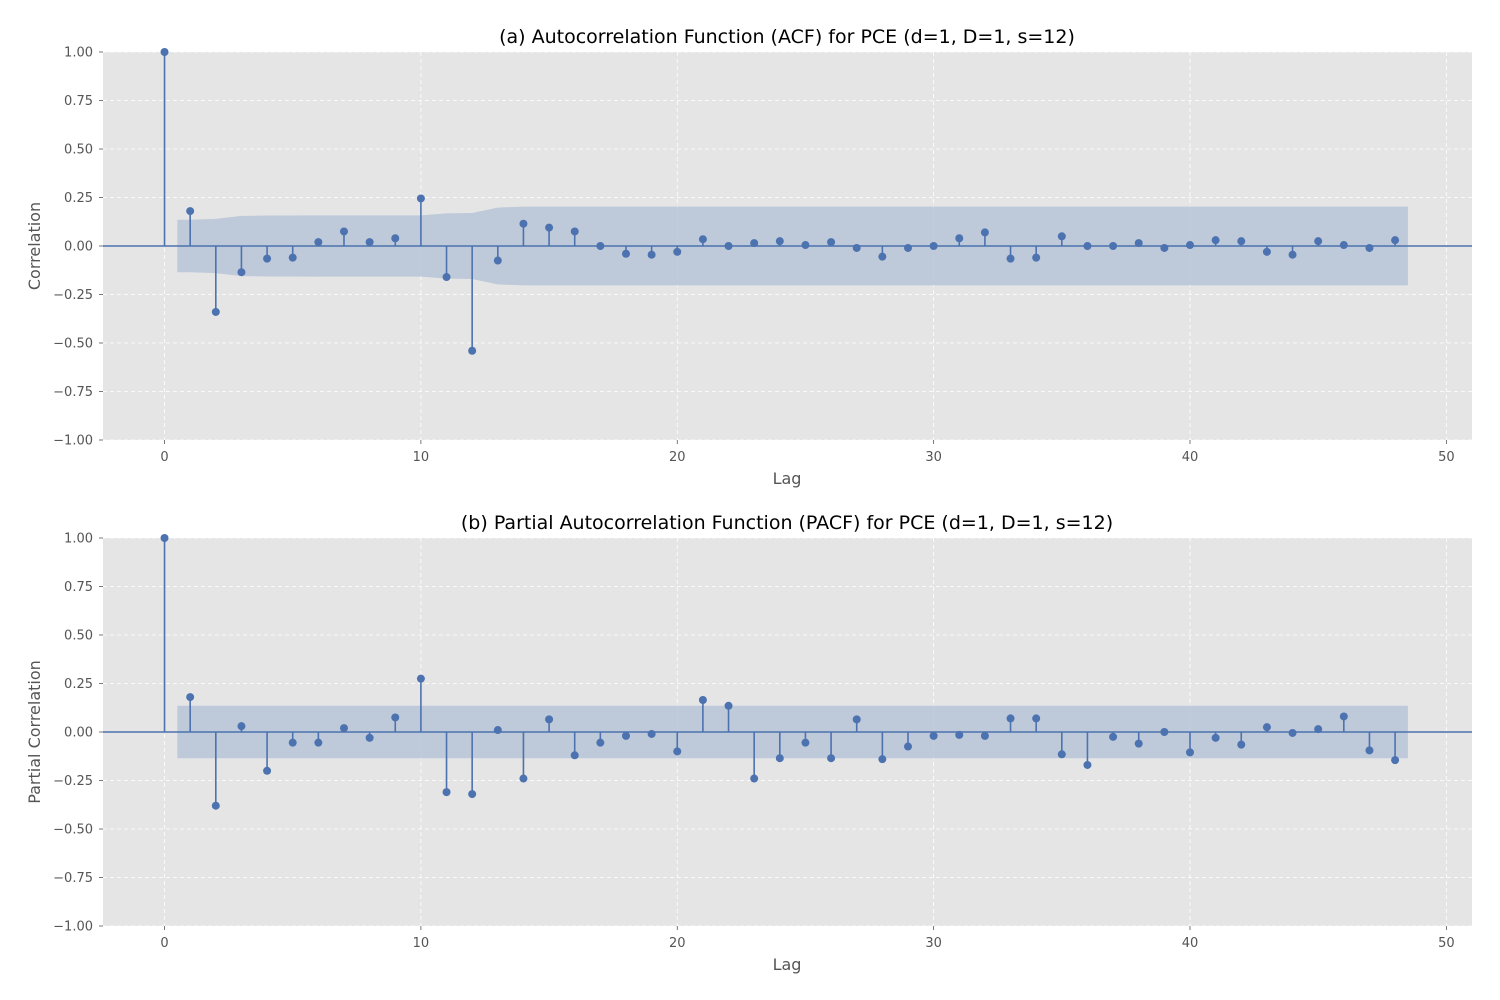 Image resolution: width=1500 pixels, height=1000 pixels. I want to click on acf-x-tick-label-4: 40, so click(1190, 457).